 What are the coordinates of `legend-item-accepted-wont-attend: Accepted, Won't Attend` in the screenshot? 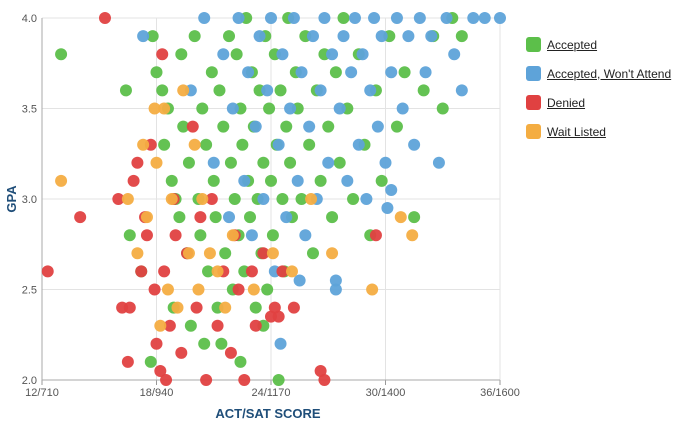 It's located at (598, 73).